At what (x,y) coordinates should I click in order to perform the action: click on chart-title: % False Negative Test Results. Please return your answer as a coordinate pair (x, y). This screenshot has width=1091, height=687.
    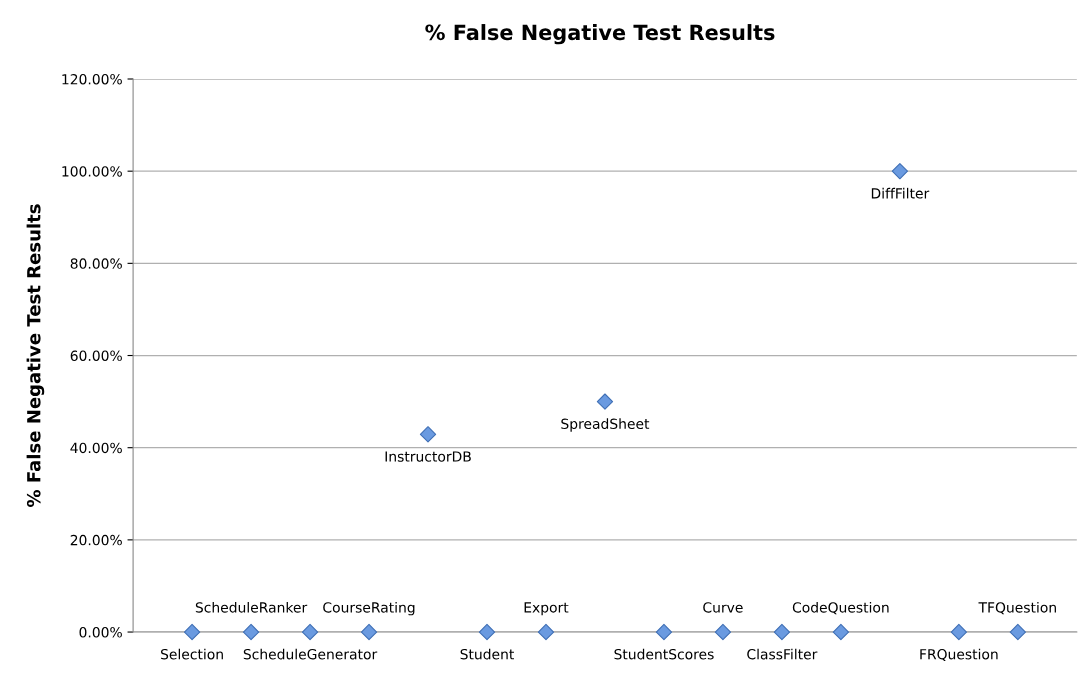
    Looking at the image, I should click on (600, 34).